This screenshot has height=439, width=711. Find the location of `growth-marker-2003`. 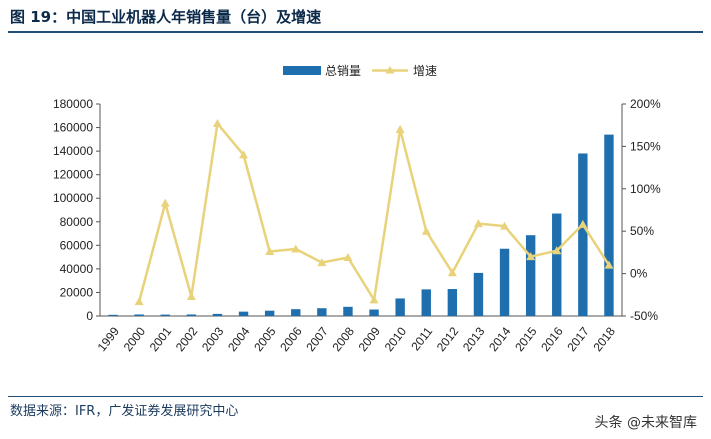

growth-marker-2003 is located at coordinates (217, 123).